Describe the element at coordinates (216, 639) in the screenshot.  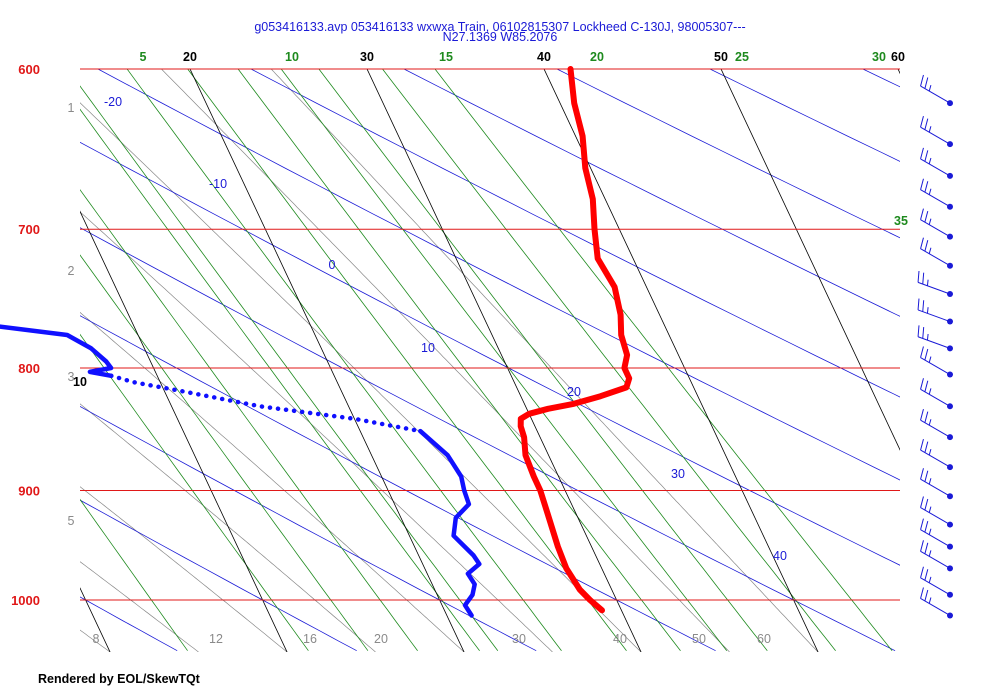
I see `bottom-axis-label: 12` at that location.